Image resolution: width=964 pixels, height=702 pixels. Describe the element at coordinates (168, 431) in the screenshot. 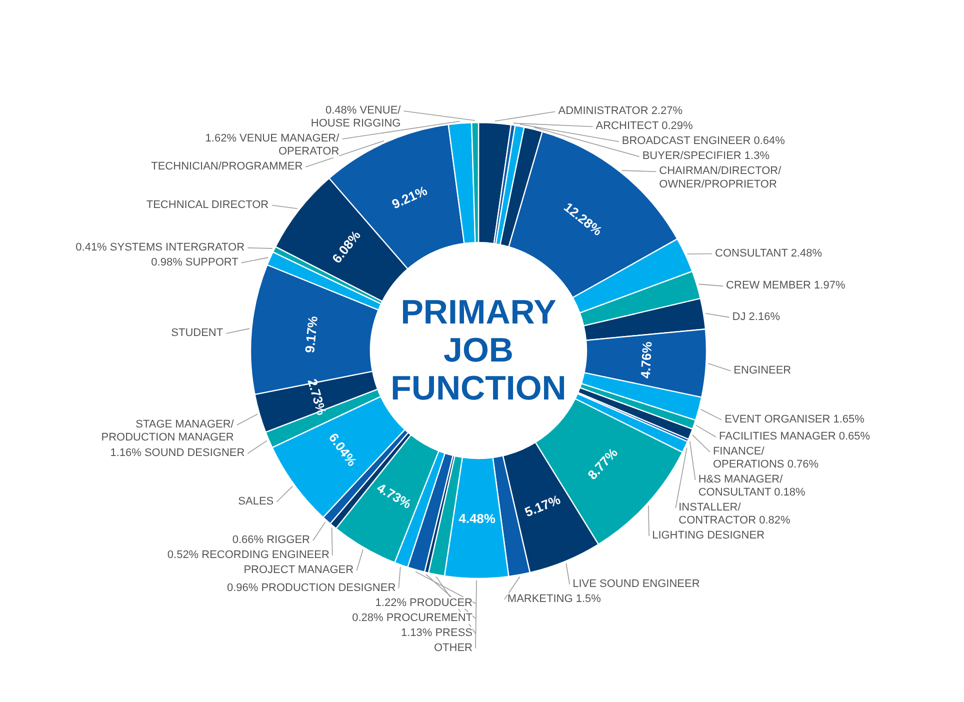

I see `slice-label: STAGE MANAGER/PRODUCTION MANAGER` at that location.